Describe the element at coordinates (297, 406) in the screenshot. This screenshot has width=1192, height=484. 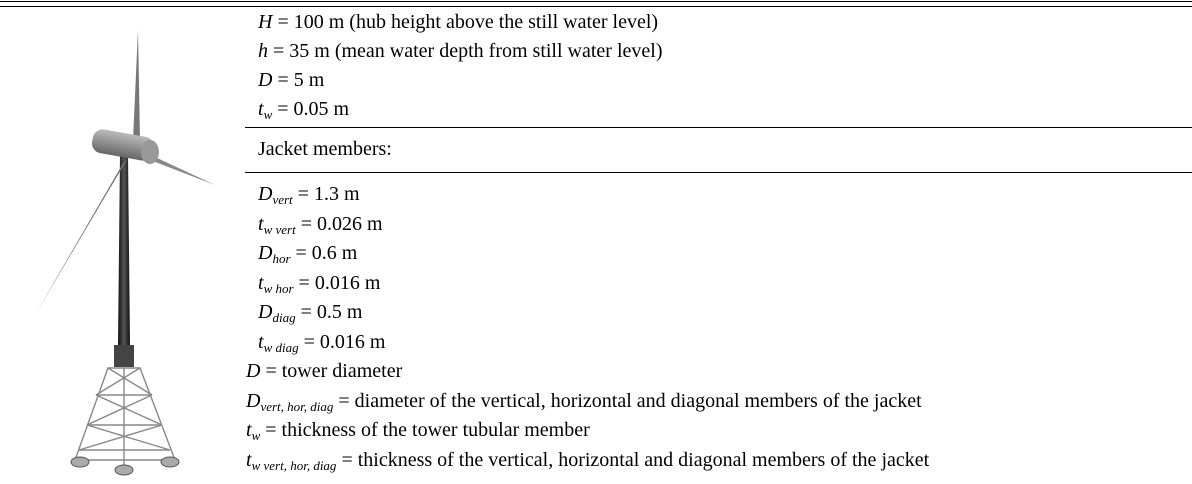
I see `subscript: vert, hor, diag` at that location.